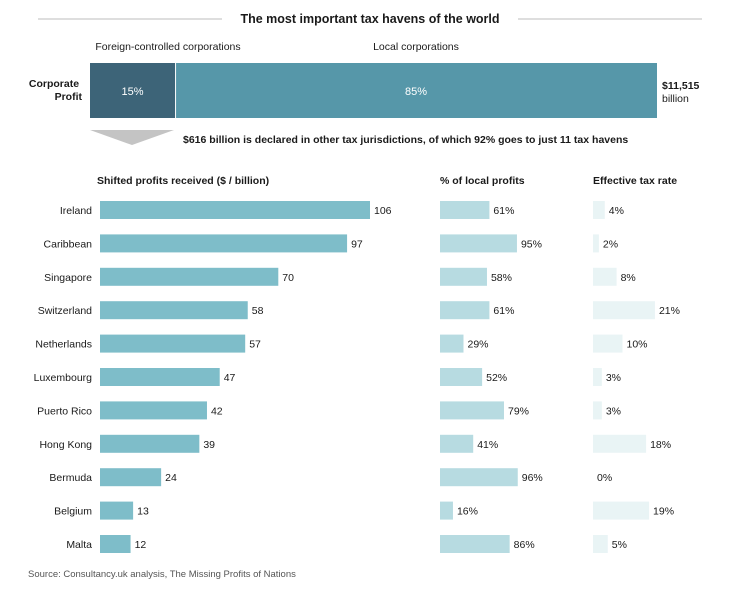  What do you see at coordinates (117, 510) in the screenshot?
I see `shifted-bar-belgium` at bounding box center [117, 510].